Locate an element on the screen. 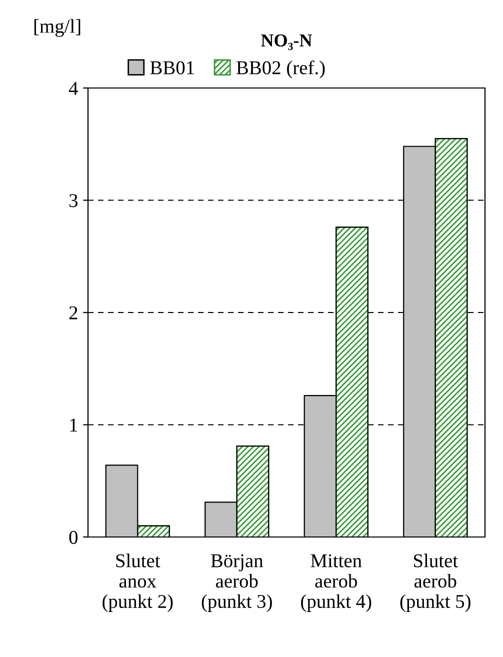 The image size is (503, 657). legend-label: BB02 (ref.) is located at coordinates (280, 69).